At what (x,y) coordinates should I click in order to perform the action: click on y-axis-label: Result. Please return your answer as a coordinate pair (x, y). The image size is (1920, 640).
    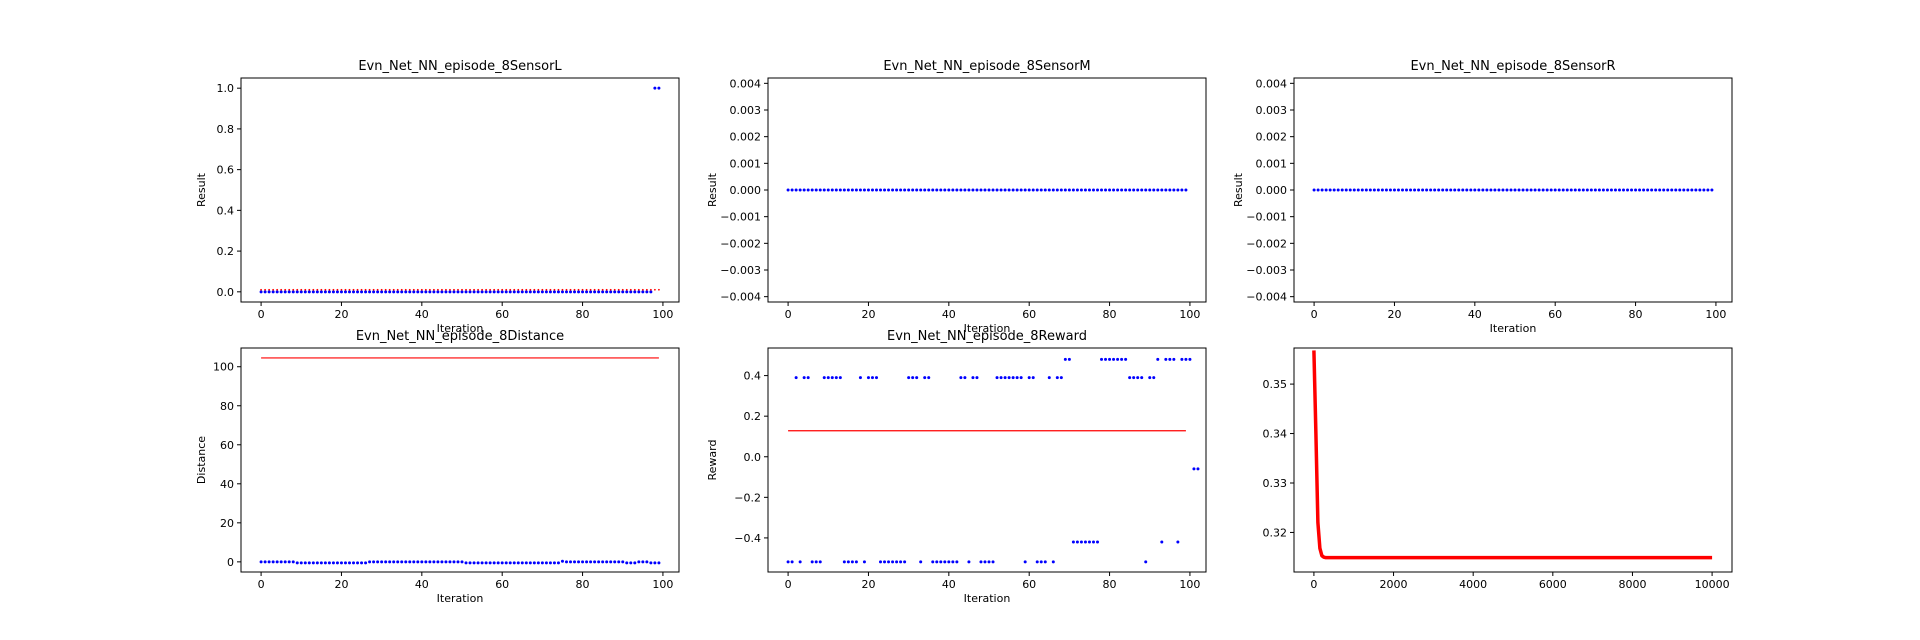
    Looking at the image, I should click on (1238, 189).